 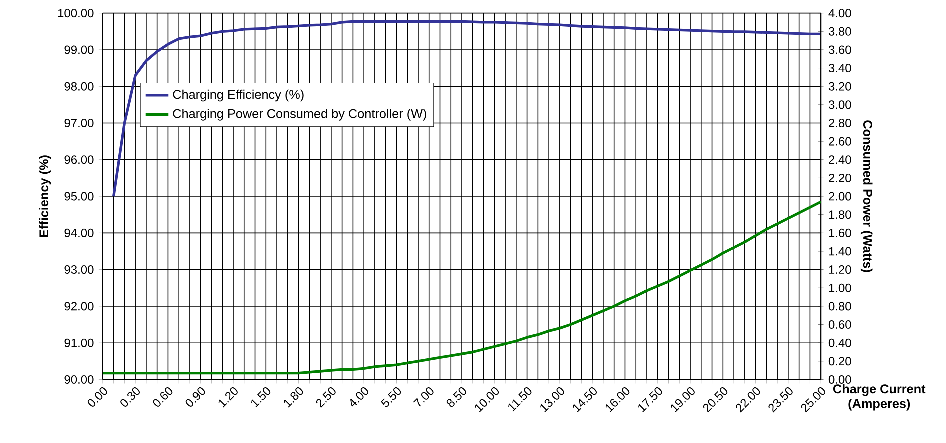 What do you see at coordinates (79, 343) in the screenshot?
I see `y-tick-label: 91.00` at bounding box center [79, 343].